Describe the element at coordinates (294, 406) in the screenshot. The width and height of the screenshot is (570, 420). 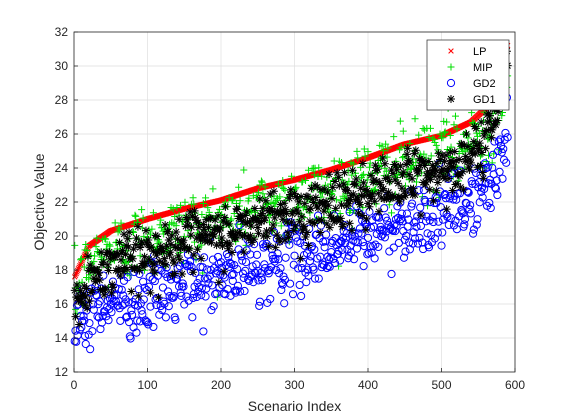
I see `x-axis-label: Scenario Index` at that location.